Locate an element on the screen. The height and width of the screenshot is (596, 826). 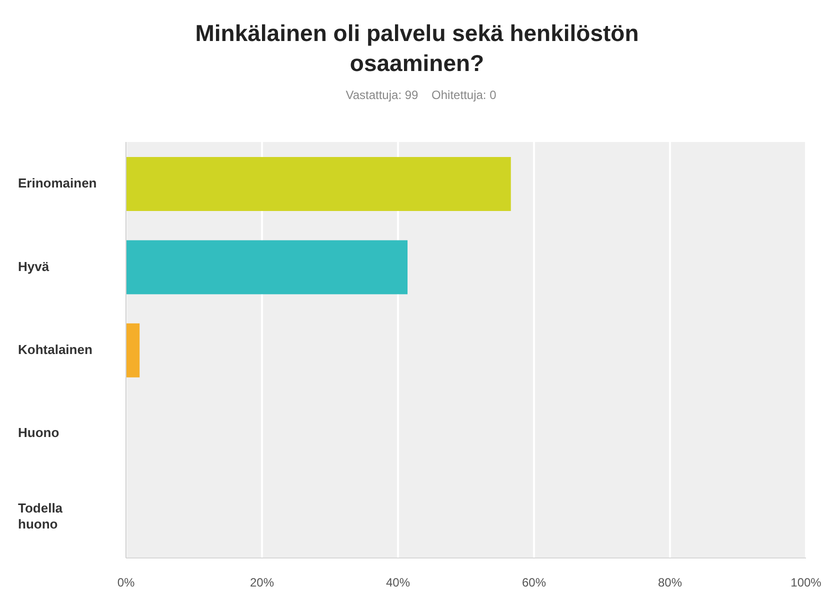
x-tick-label: 80% is located at coordinates (670, 583).